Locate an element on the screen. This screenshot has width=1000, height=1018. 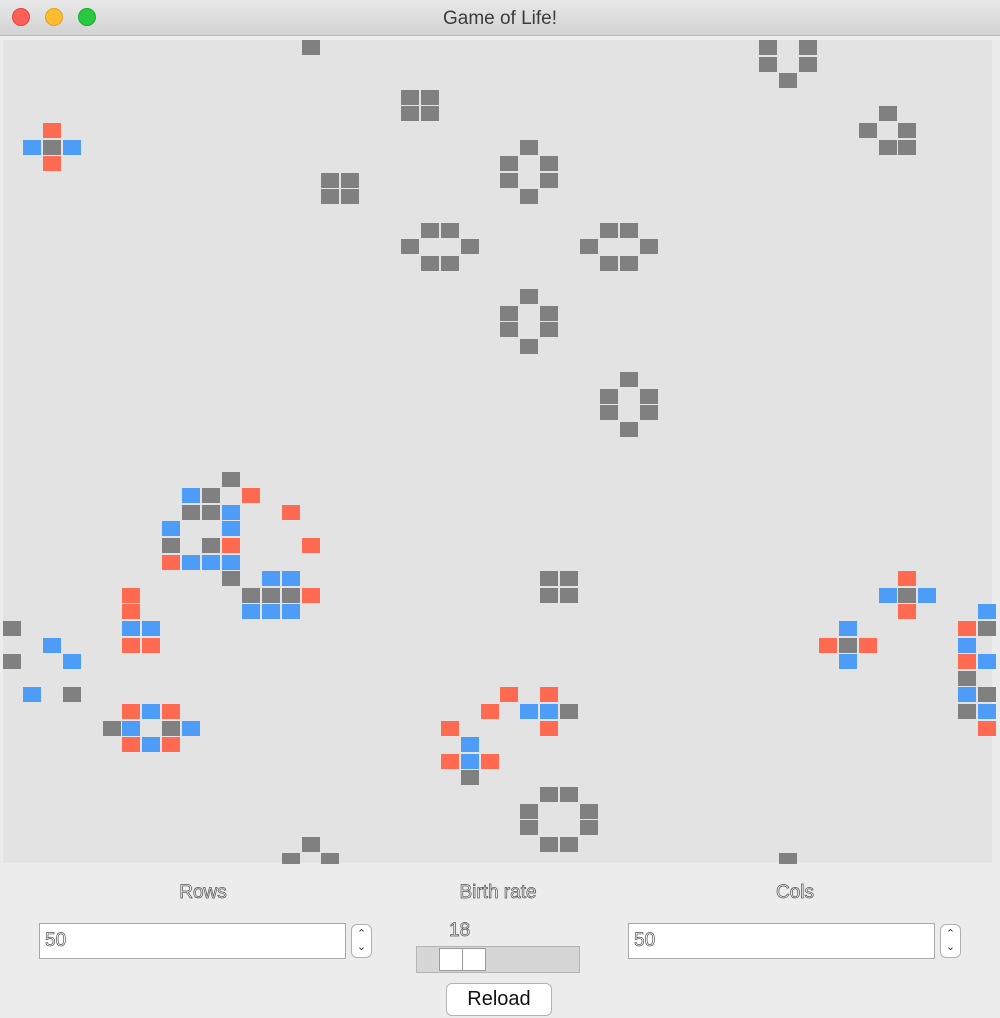
cols-stepper: ⌃ ⌄ is located at coordinates (950, 941).